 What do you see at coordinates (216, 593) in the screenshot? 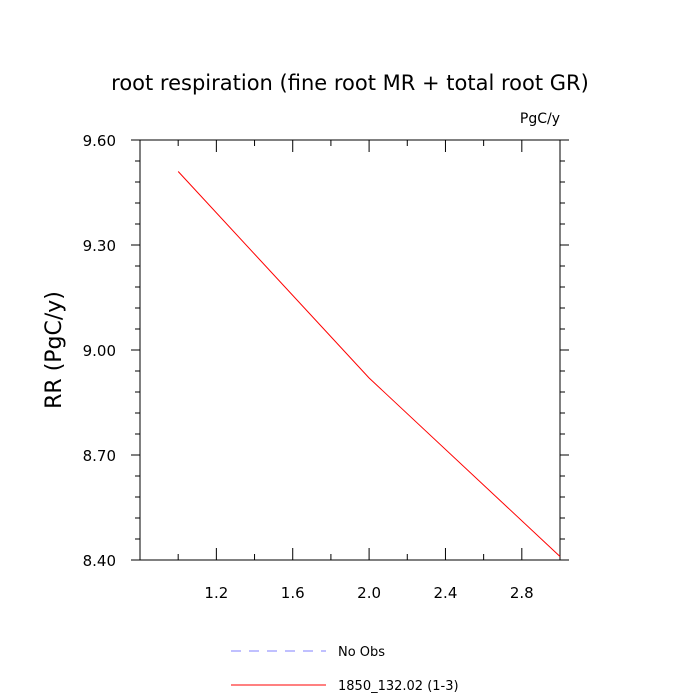
I see `x-tick-label: 1.2` at bounding box center [216, 593].